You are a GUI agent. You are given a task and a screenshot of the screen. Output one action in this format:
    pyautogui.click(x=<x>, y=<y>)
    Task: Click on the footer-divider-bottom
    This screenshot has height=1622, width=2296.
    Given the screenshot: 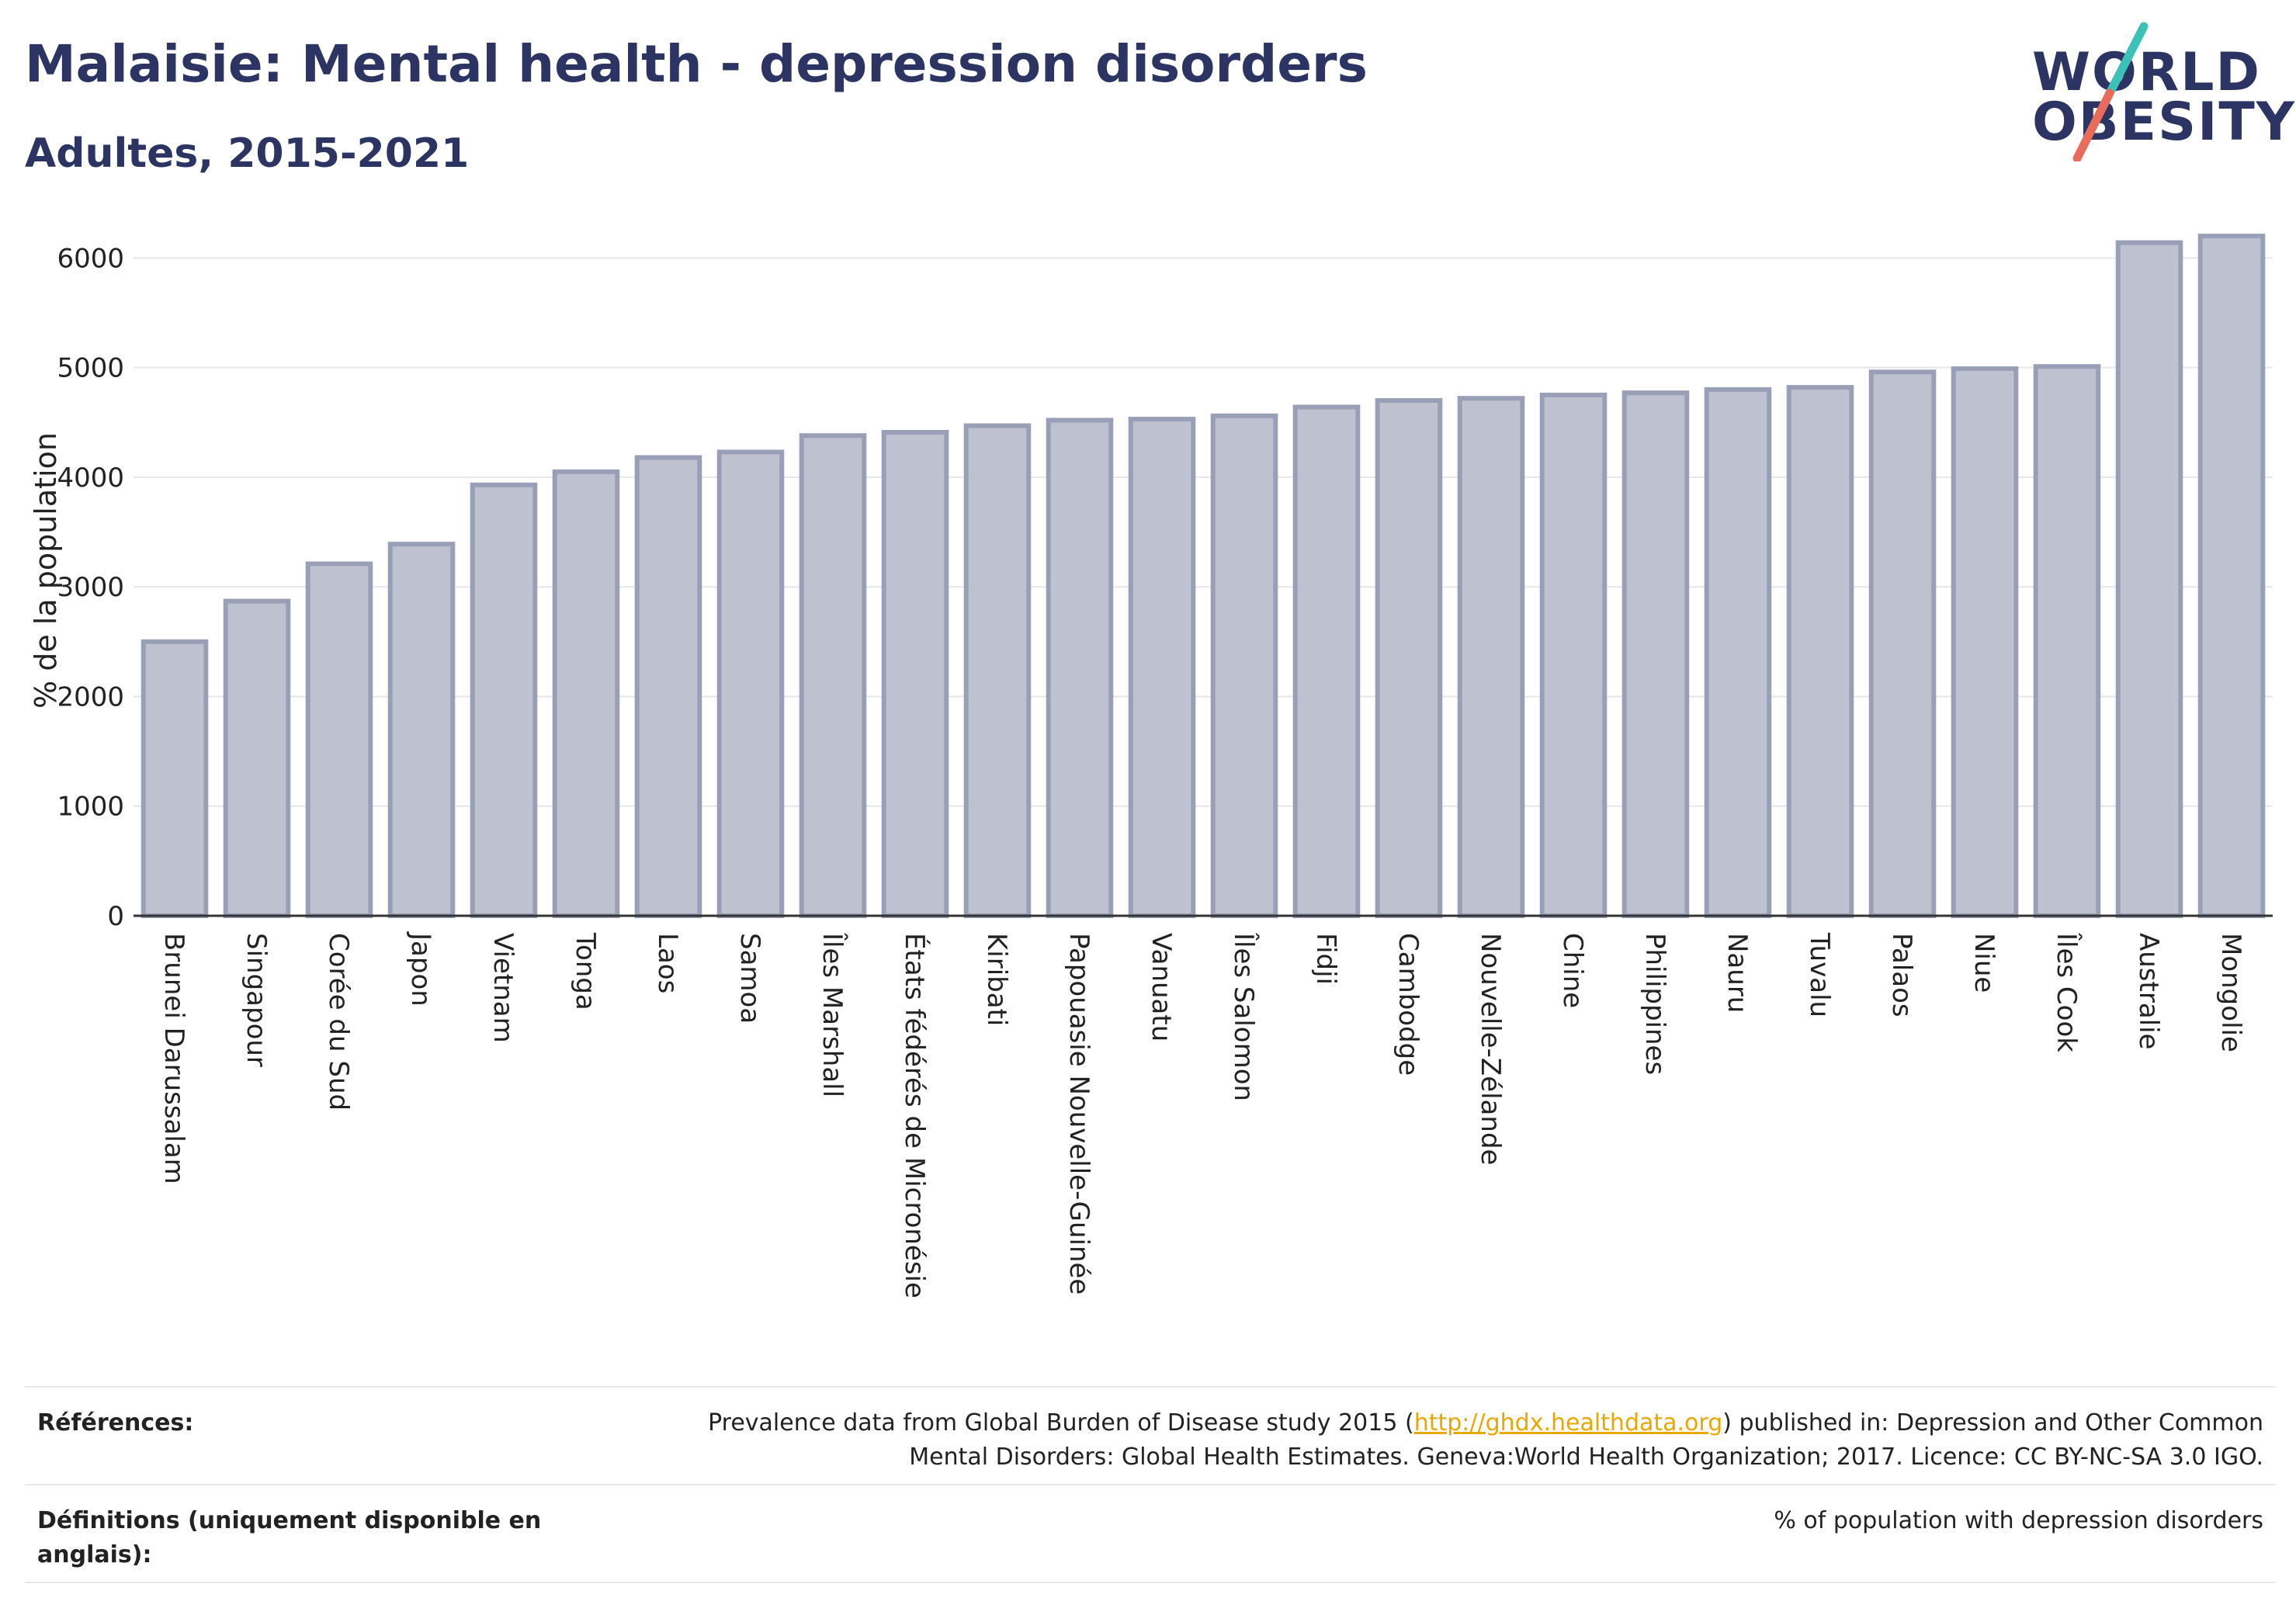 What is the action you would take?
    pyautogui.click(x=1150, y=1582)
    